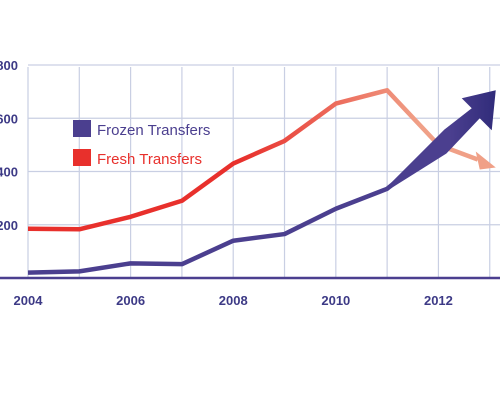  What do you see at coordinates (141, 144) in the screenshot?
I see `legend: Frozen Transfers Fresh Transfers` at bounding box center [141, 144].